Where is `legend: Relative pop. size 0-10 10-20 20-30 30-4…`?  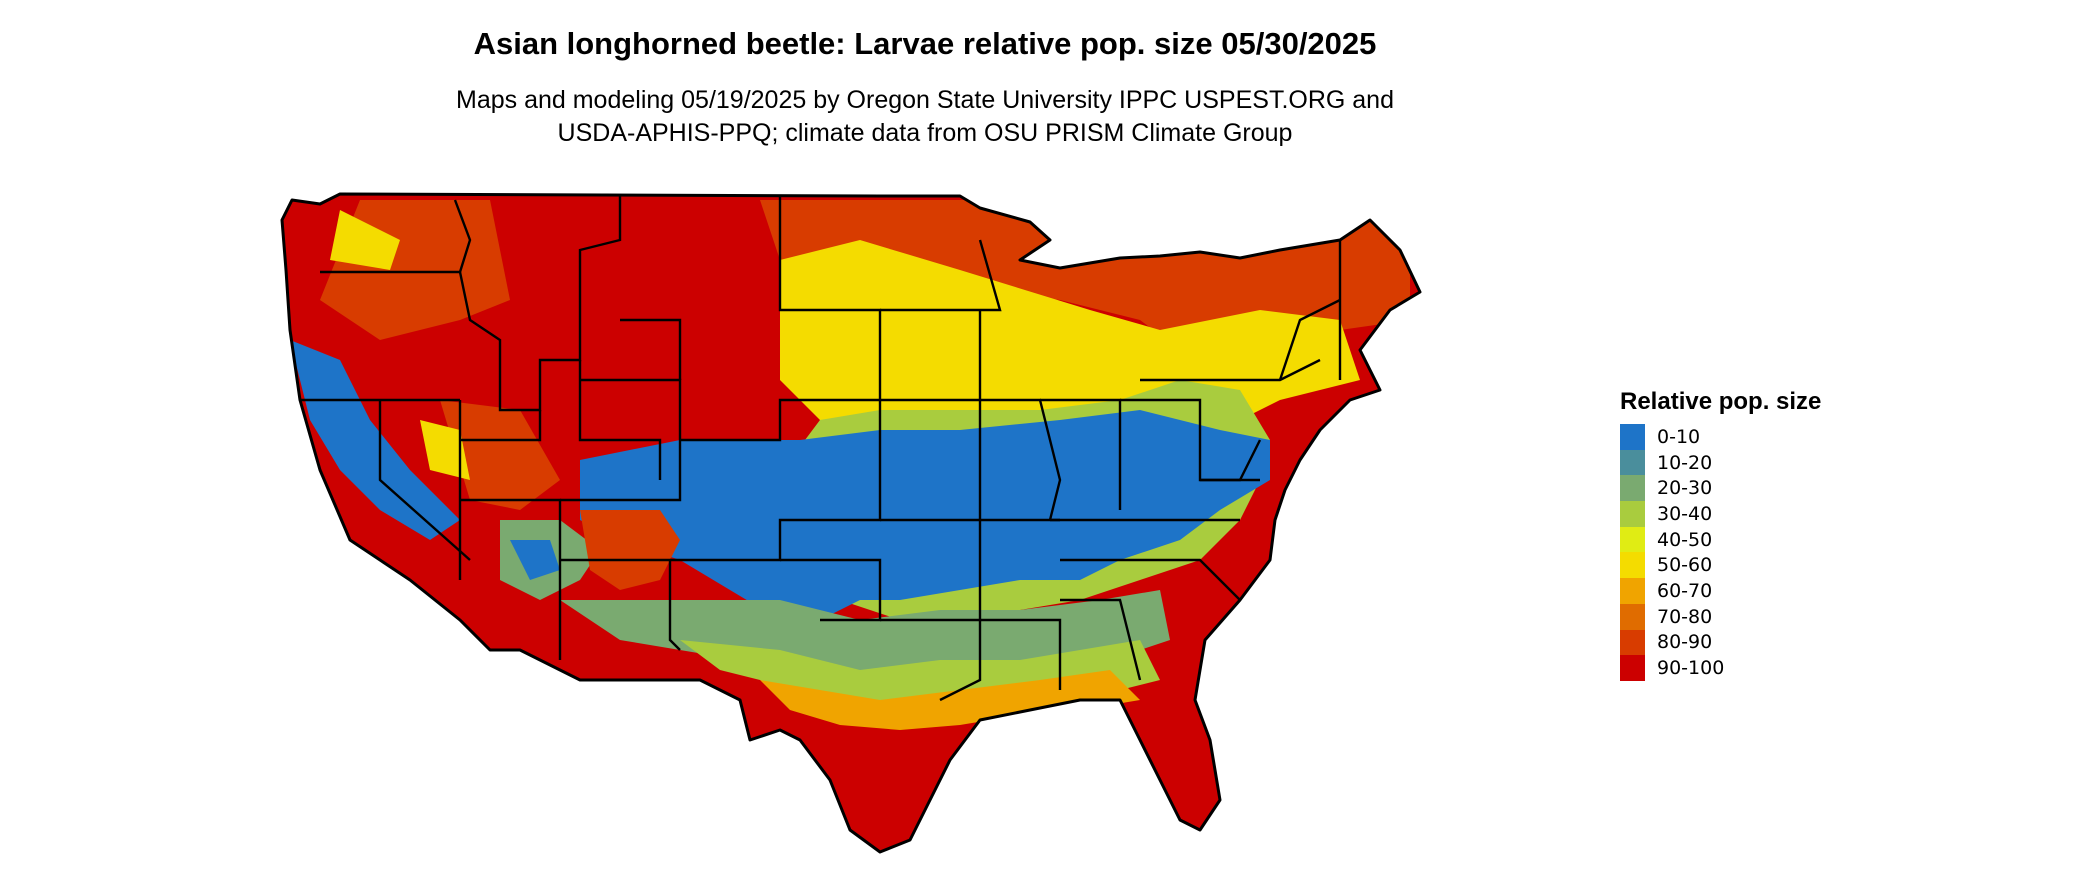
legend: Relative pop. size 0-10 10-20 20-30 30-4… is located at coordinates (1720, 534).